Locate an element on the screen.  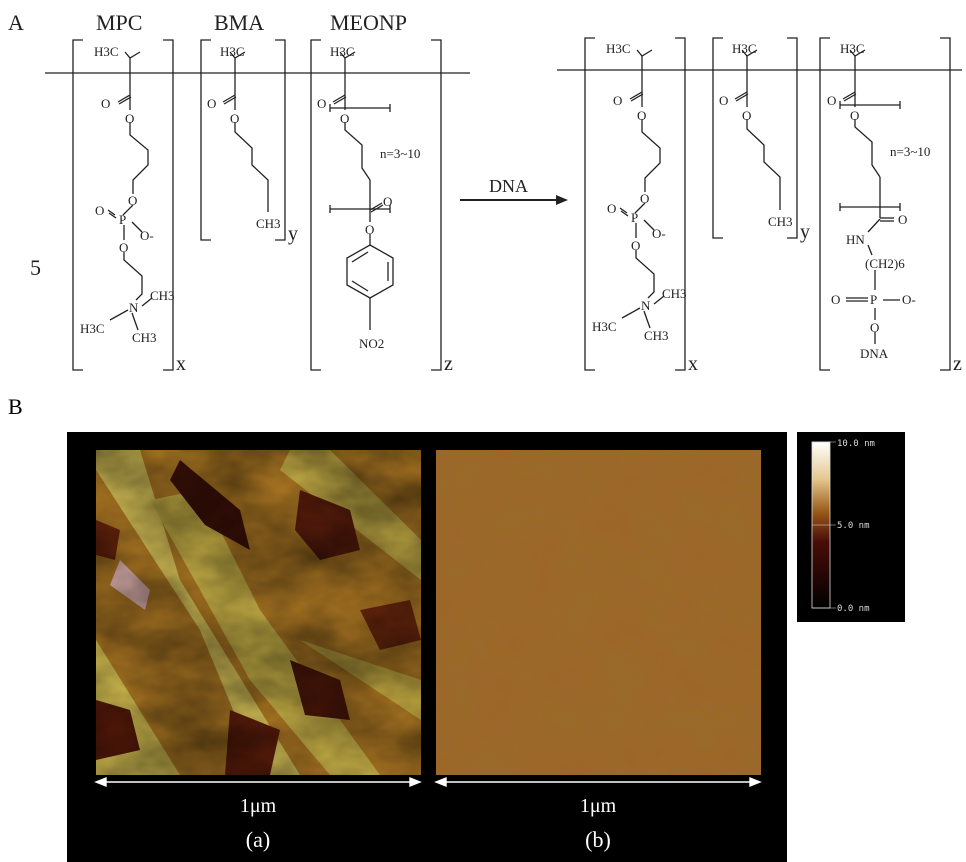
bracket-meonp-right is located at coordinates (436, 205).